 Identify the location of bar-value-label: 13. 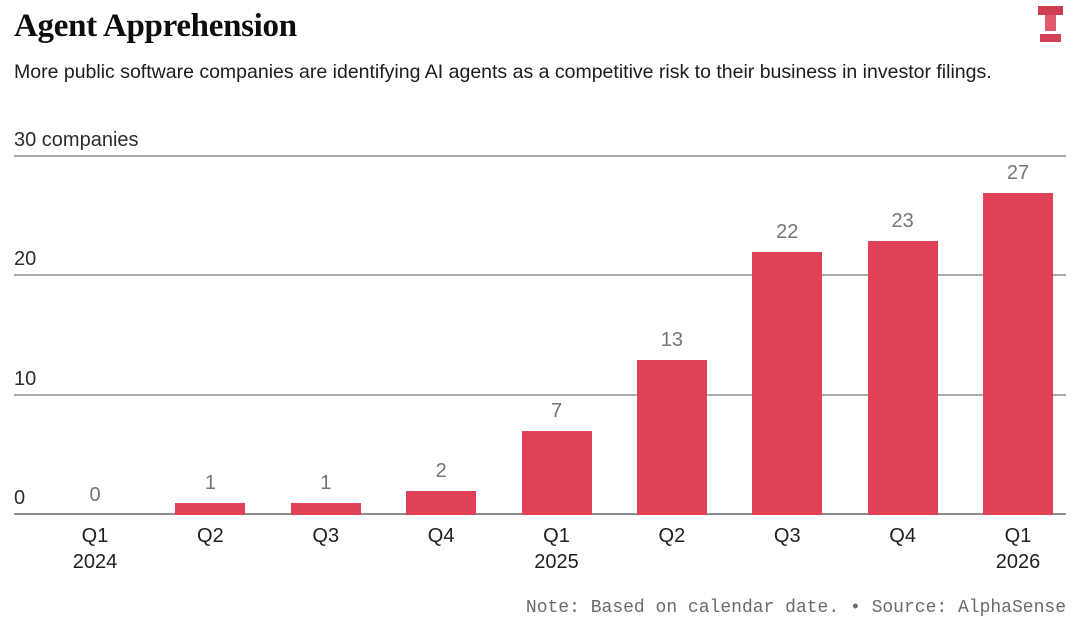
(671, 339).